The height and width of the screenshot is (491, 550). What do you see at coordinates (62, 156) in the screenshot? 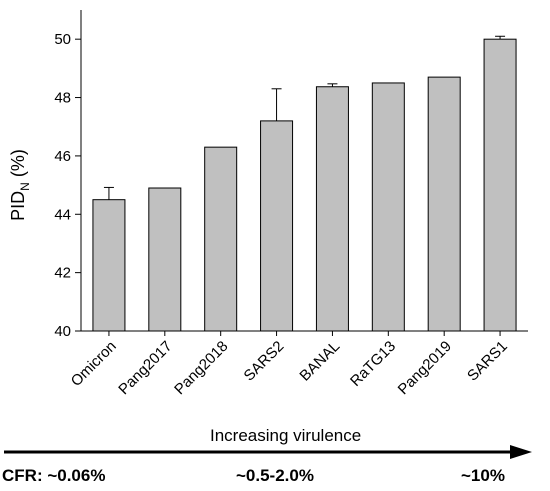
I see `y-tick-label: 46` at bounding box center [62, 156].